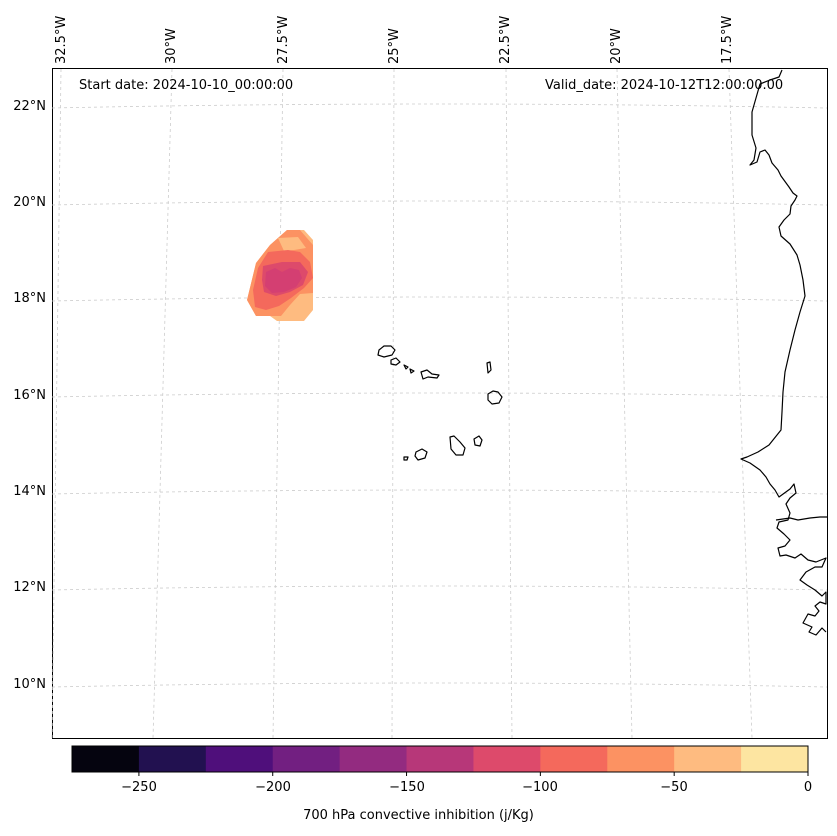 The height and width of the screenshot is (836, 837). What do you see at coordinates (406, 367) in the screenshot?
I see `island-santa-luzia` at bounding box center [406, 367].